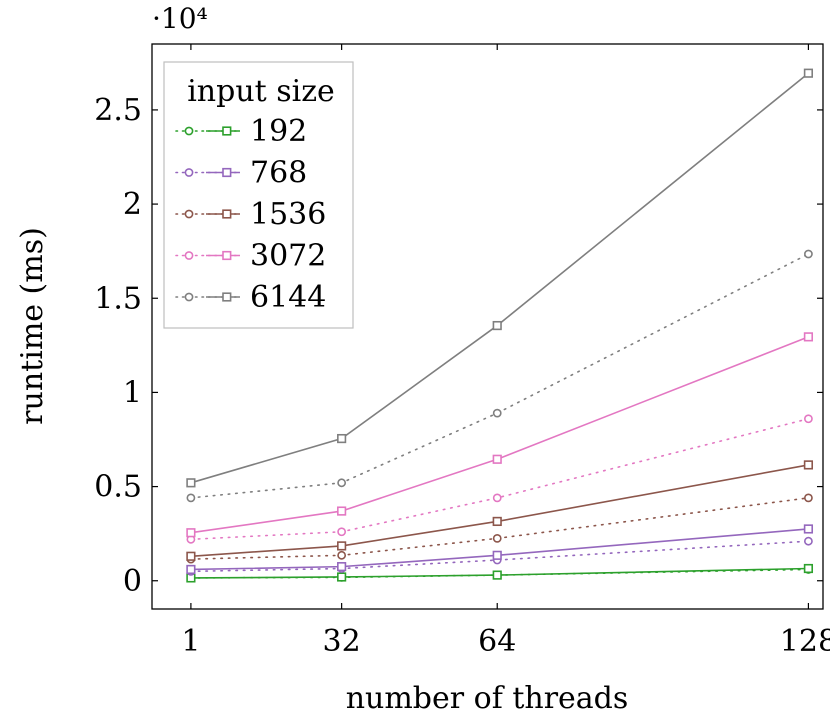  What do you see at coordinates (261, 91) in the screenshot?
I see `legend-title: input size` at bounding box center [261, 91].